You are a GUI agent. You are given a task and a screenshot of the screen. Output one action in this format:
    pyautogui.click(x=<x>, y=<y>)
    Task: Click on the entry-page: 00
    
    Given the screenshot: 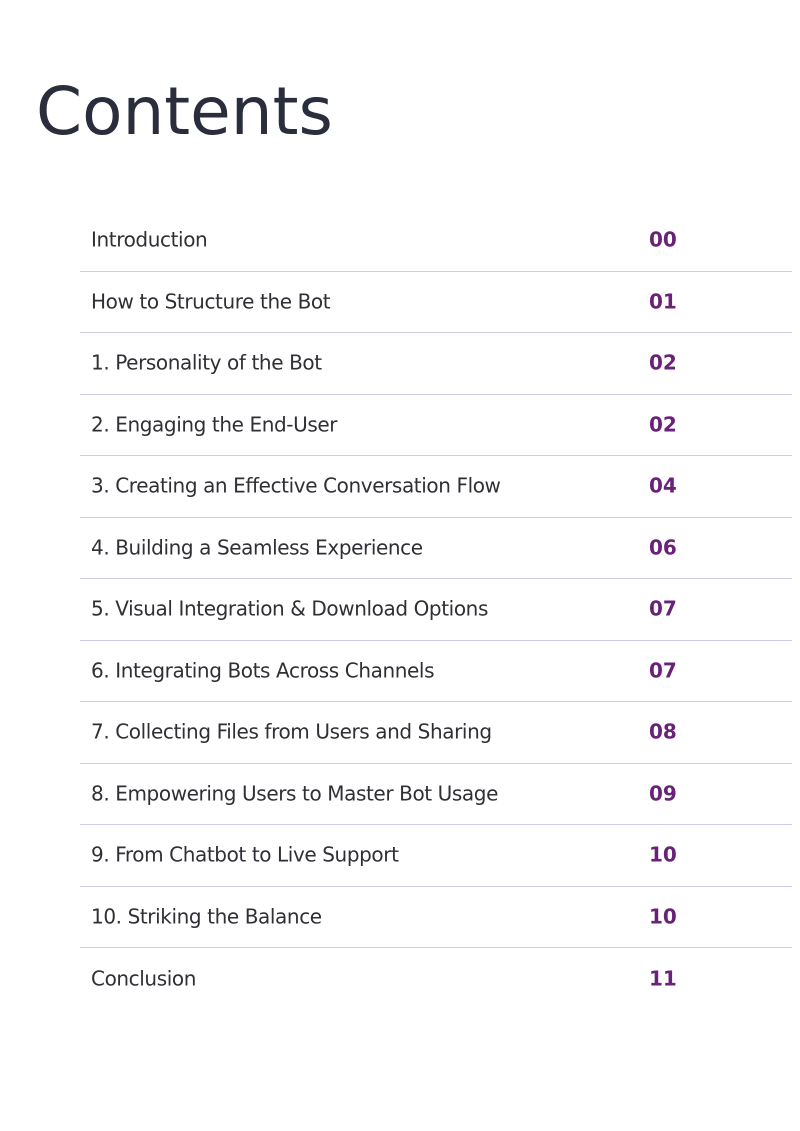 What is the action you would take?
    pyautogui.click(x=663, y=239)
    